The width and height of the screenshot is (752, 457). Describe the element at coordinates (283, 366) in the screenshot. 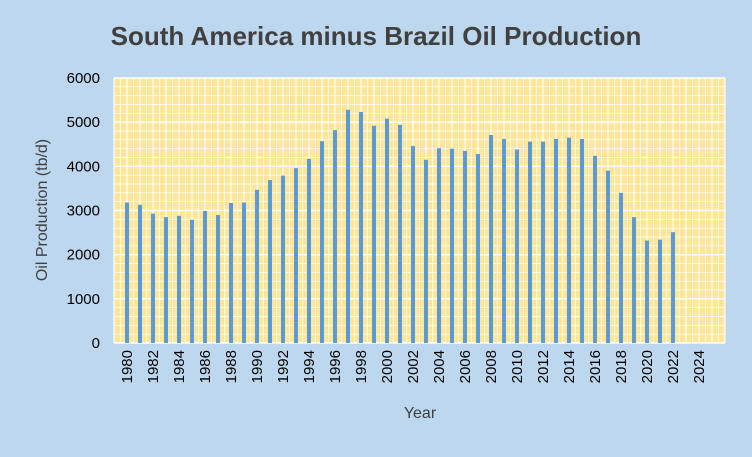

I see `x-tick-label: 1992` at that location.